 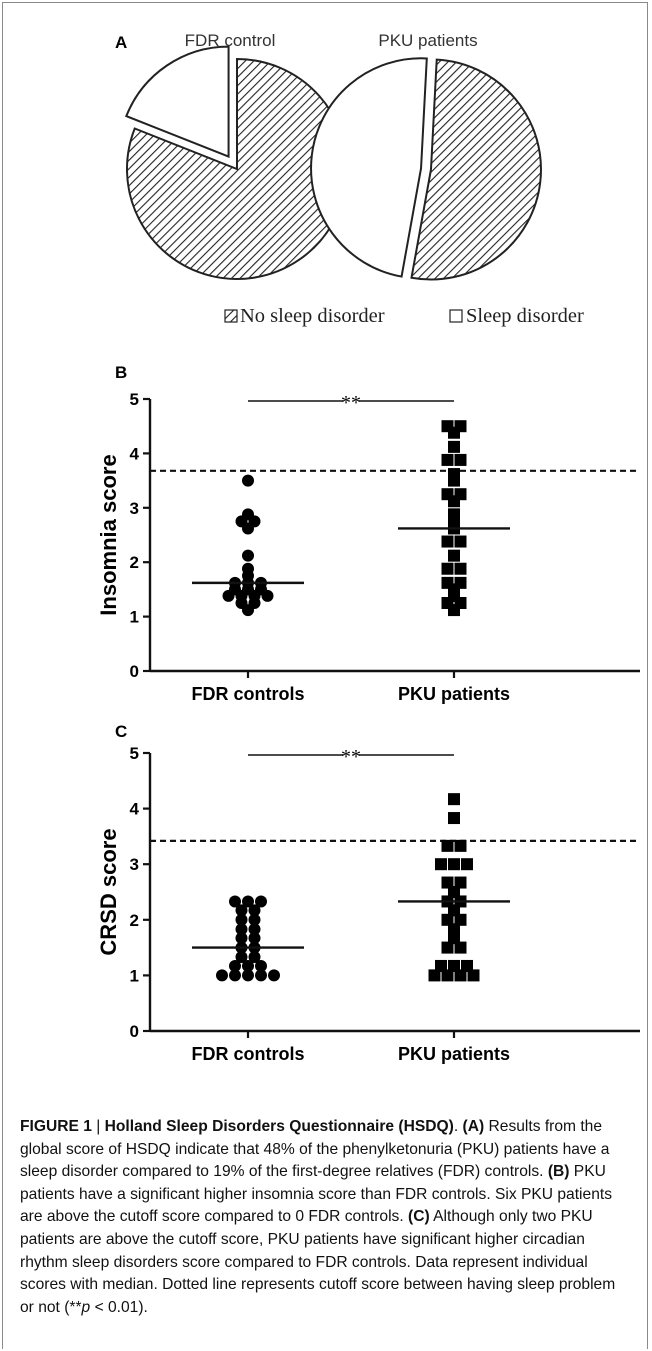 What do you see at coordinates (525, 316) in the screenshot?
I see `legend-label-sleep-disorder: Sleep disorder` at bounding box center [525, 316].